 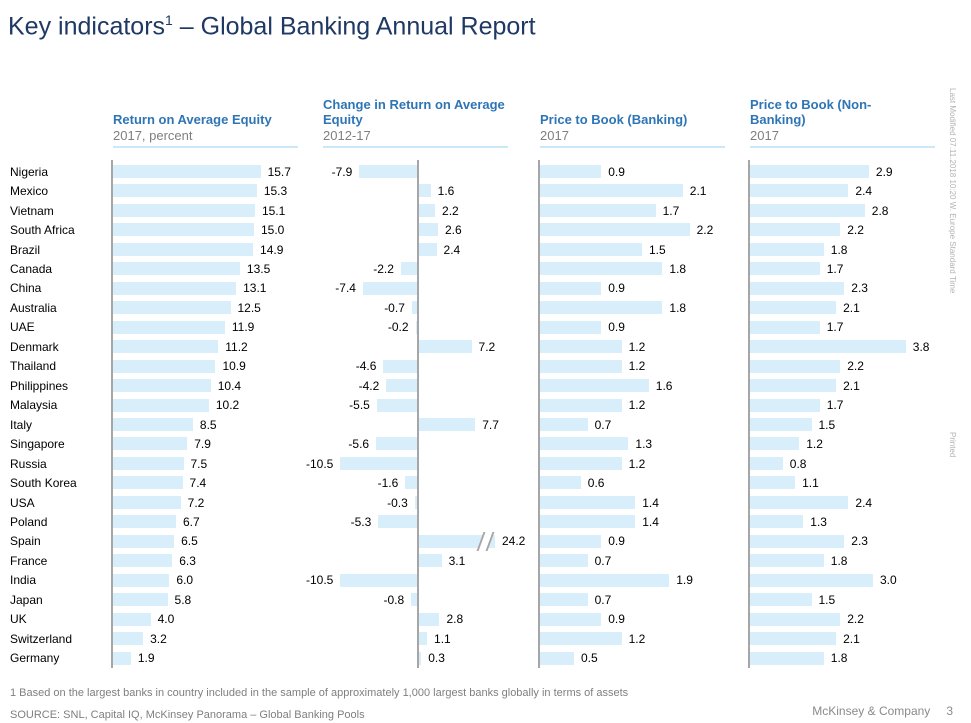 I want to click on value-label: -4.2, so click(x=369, y=385).